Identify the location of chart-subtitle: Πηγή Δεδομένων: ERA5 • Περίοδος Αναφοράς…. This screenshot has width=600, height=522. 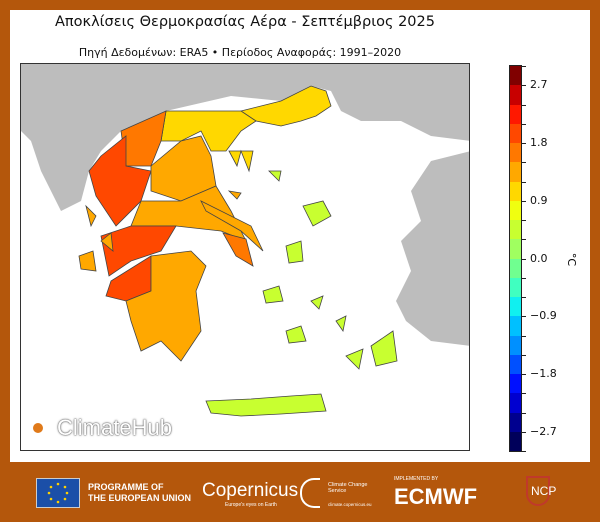
(240, 52).